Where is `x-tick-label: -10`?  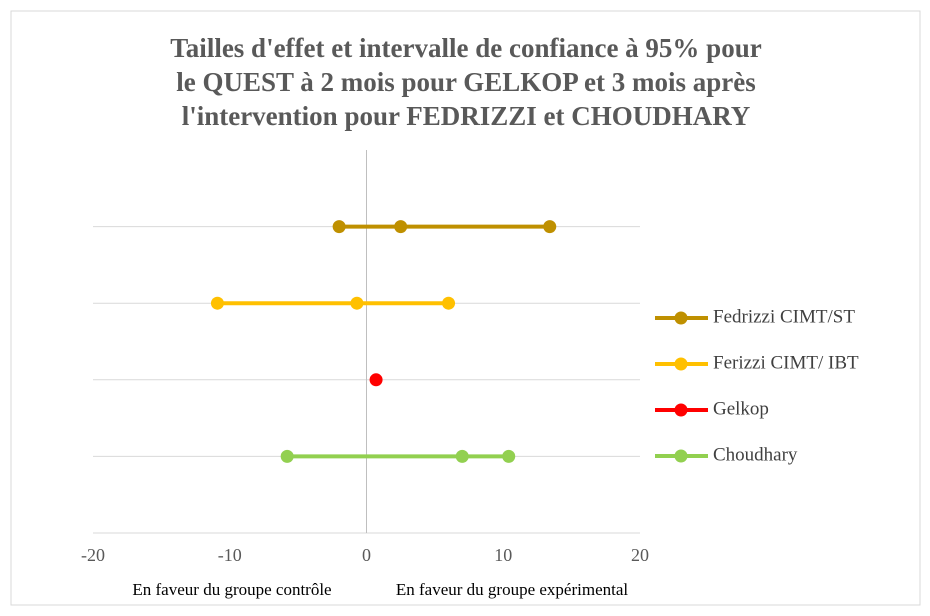
x-tick-label: -10 is located at coordinates (230, 555).